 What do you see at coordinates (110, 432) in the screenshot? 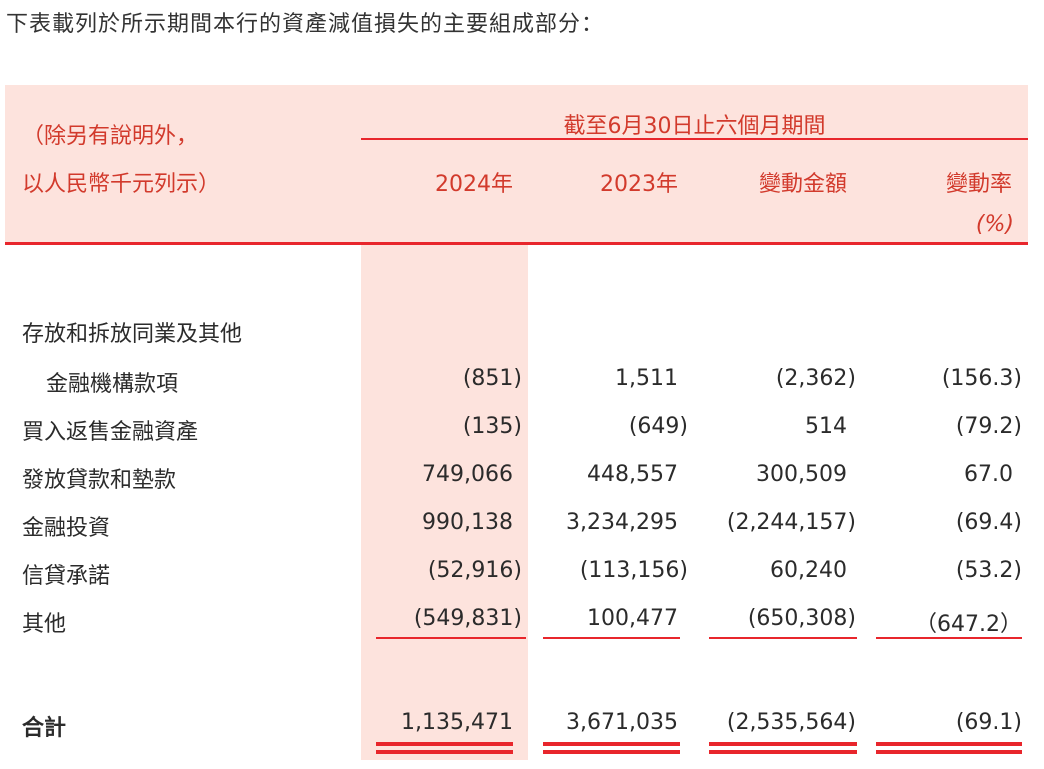
I see `row-label: 買入返售金融資產` at bounding box center [110, 432].